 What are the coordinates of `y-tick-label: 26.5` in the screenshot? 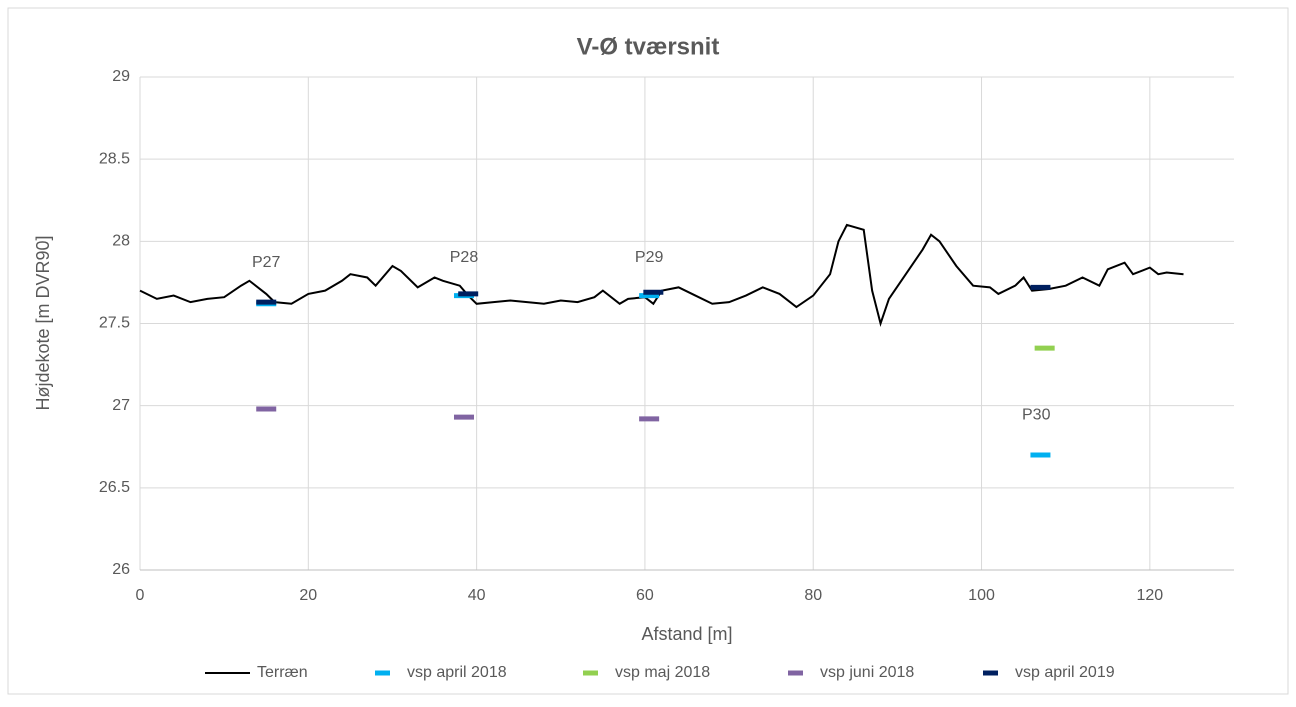 It's located at (114, 487).